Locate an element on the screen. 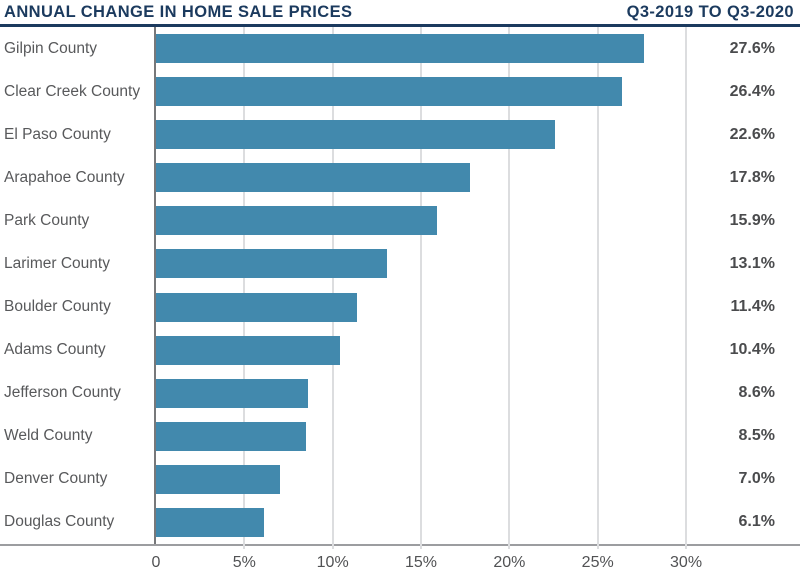  chart-row: Larimer County 13.1% is located at coordinates (400, 263).